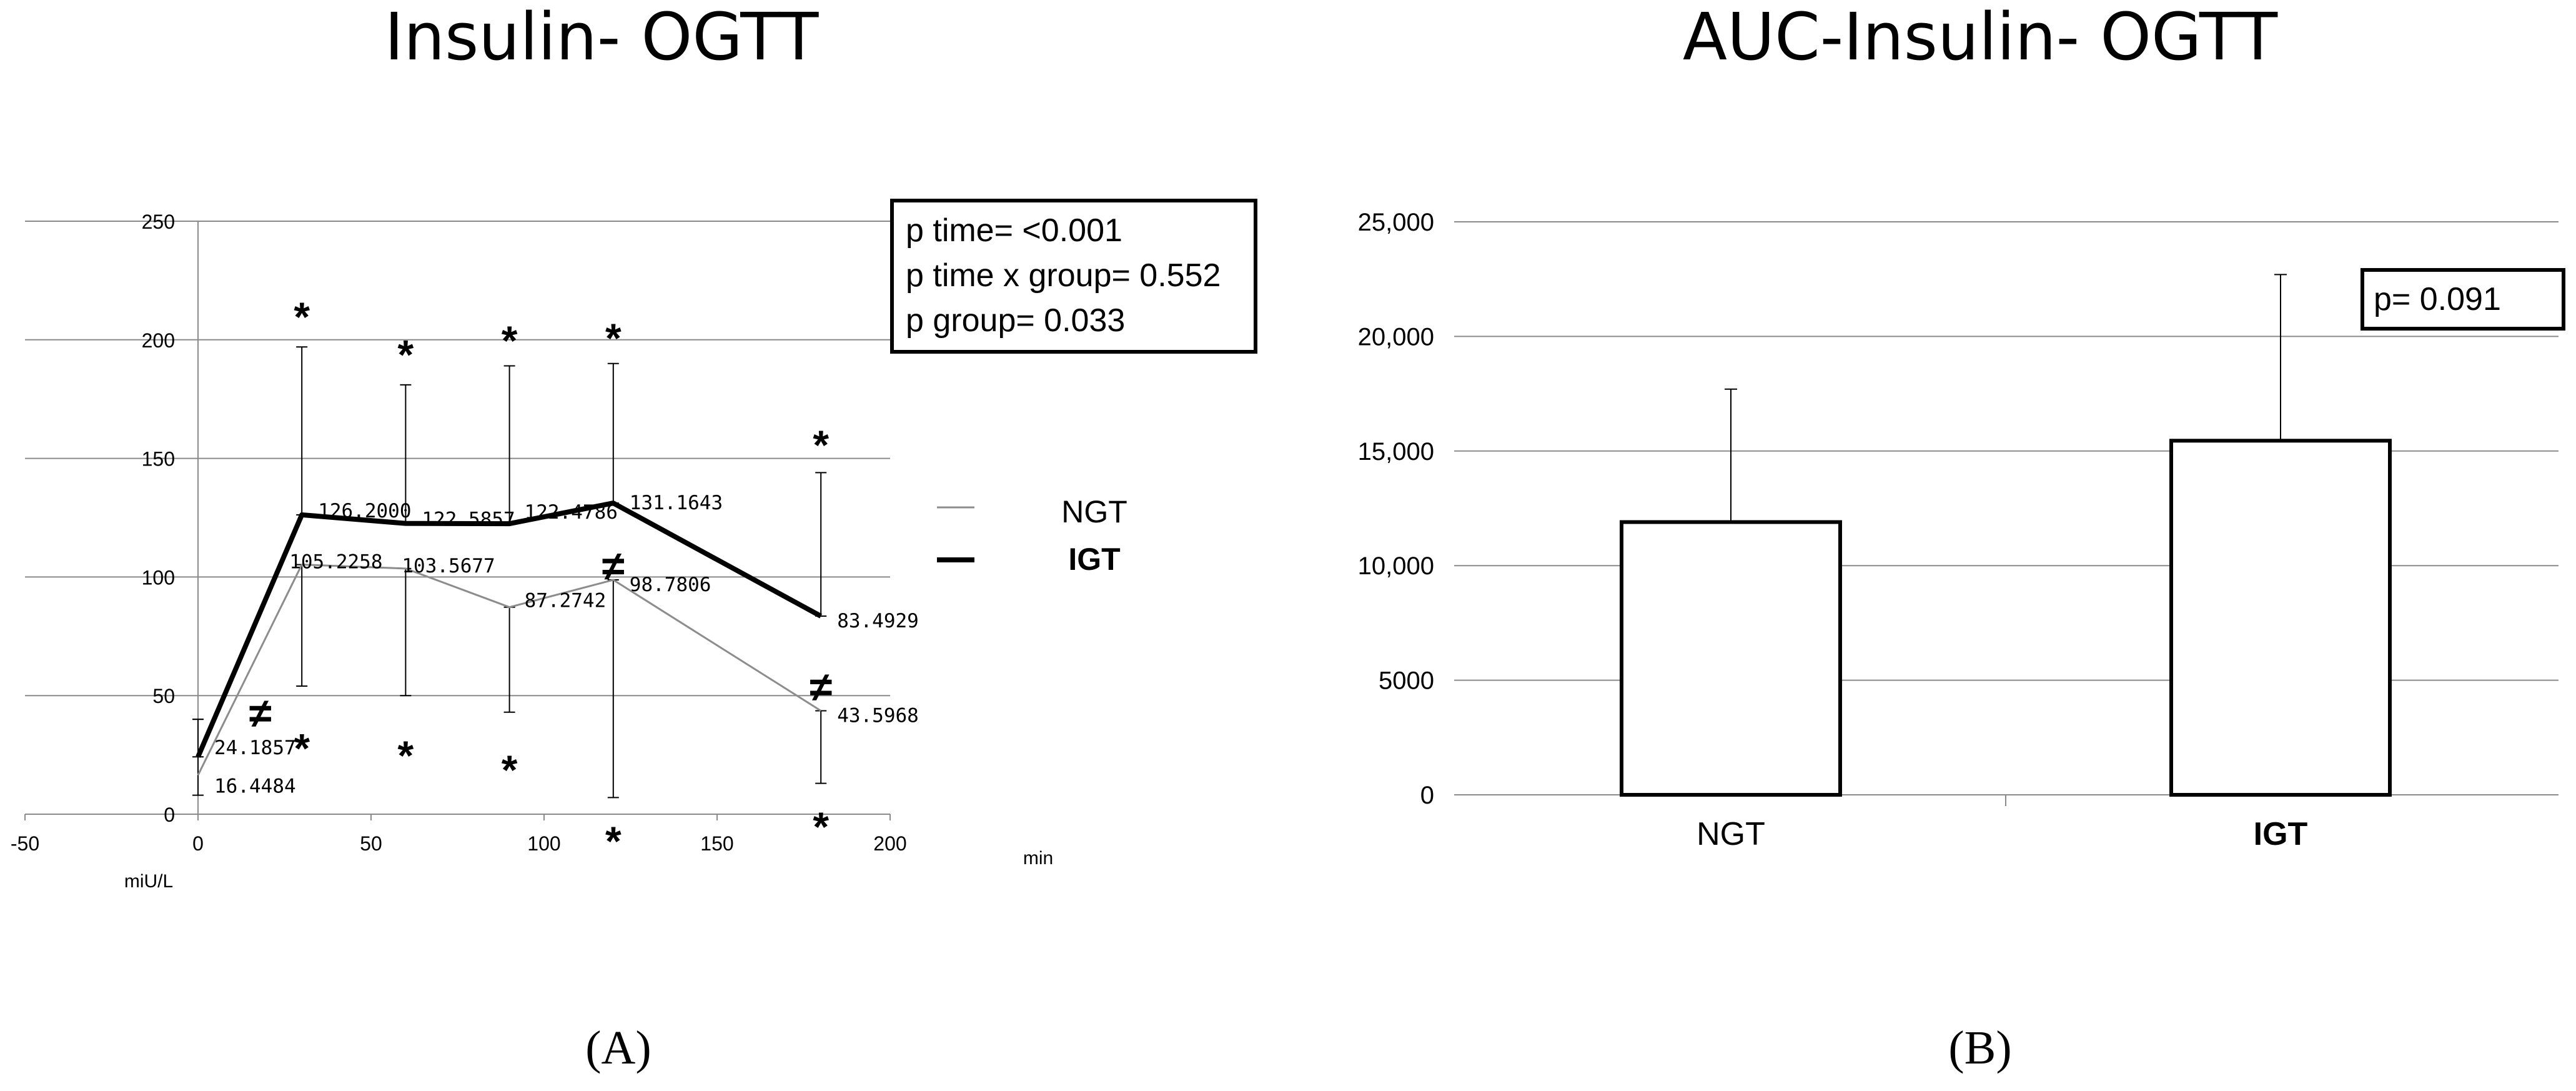 The height and width of the screenshot is (1091, 2576). Describe the element at coordinates (566, 601) in the screenshot. I see `chart-a-data-label-ngt: 87.2742` at that location.